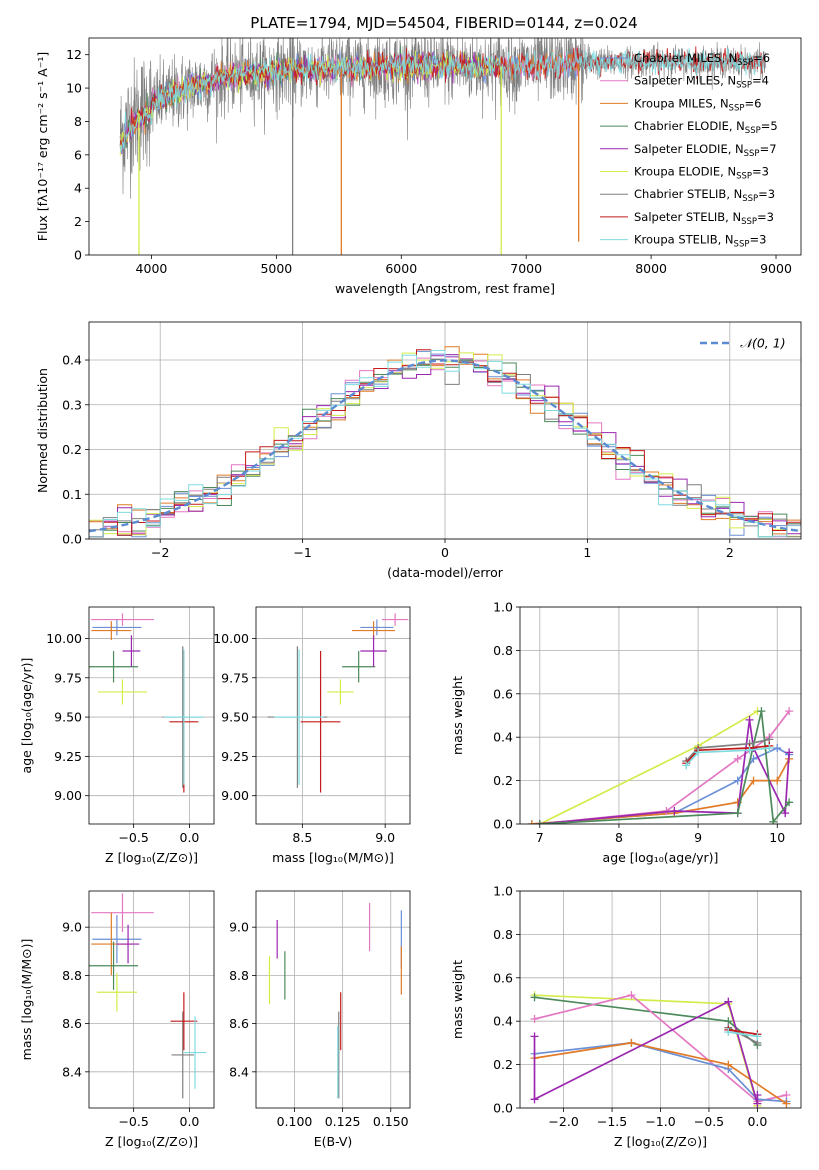  Describe the element at coordinates (763, 343) in the screenshot. I see `legend-label-normal: 𝒩(0, 1)` at that location.